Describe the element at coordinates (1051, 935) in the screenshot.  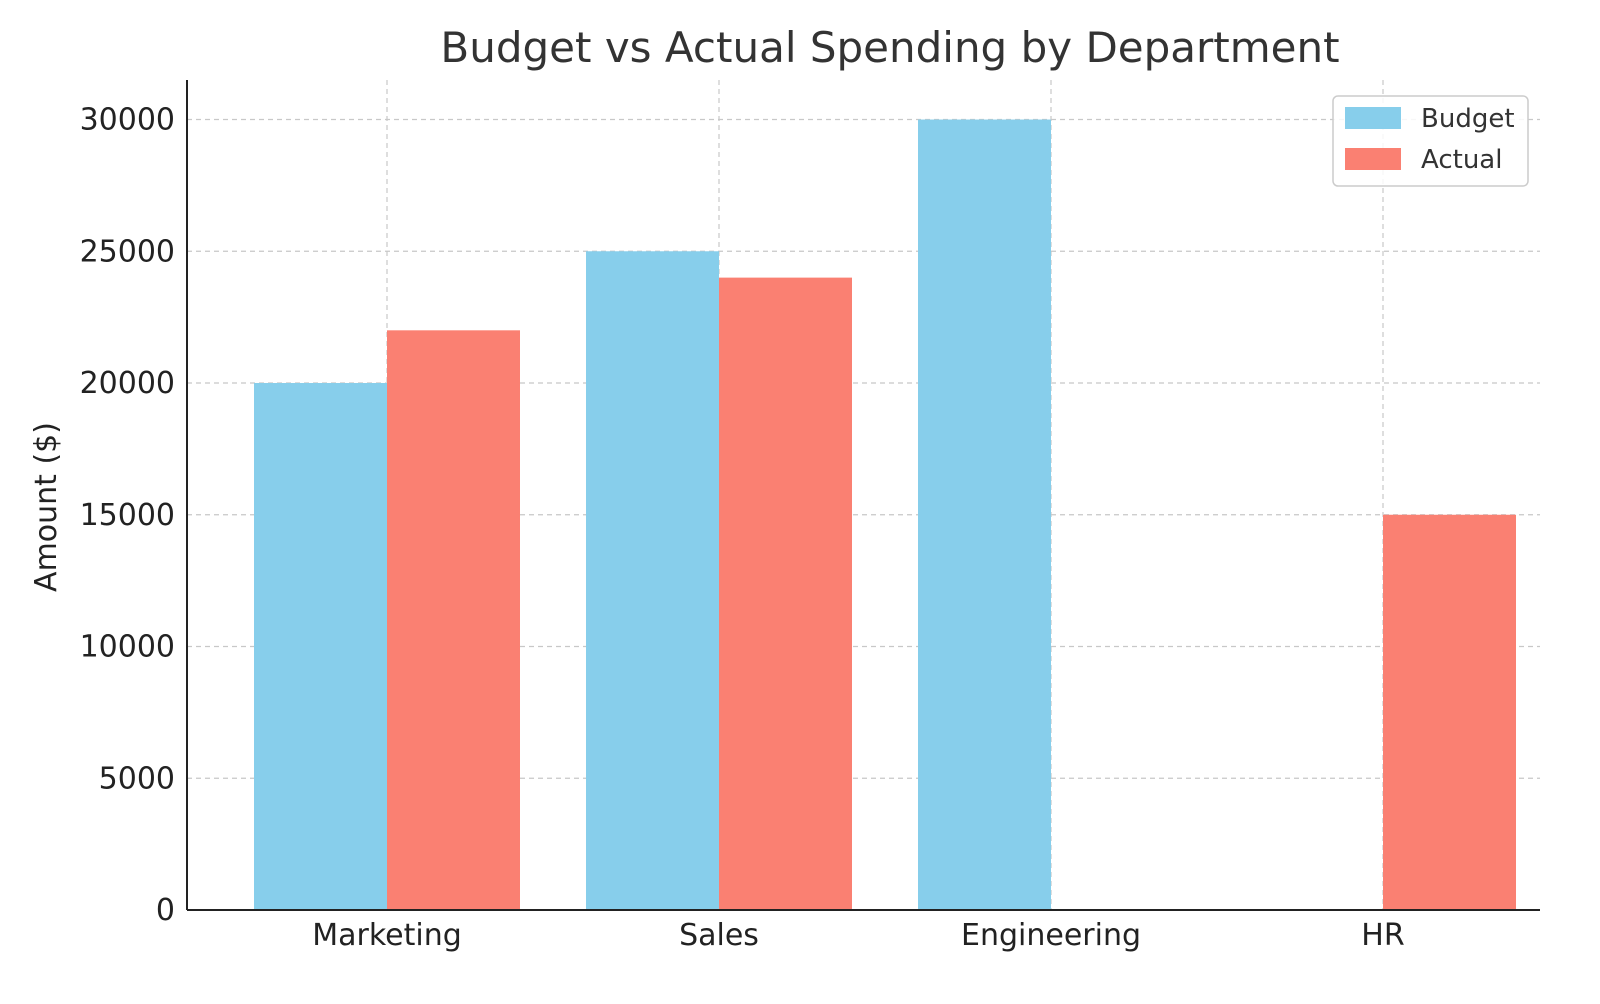
I see `x-tick-label: Engineering` at that location.